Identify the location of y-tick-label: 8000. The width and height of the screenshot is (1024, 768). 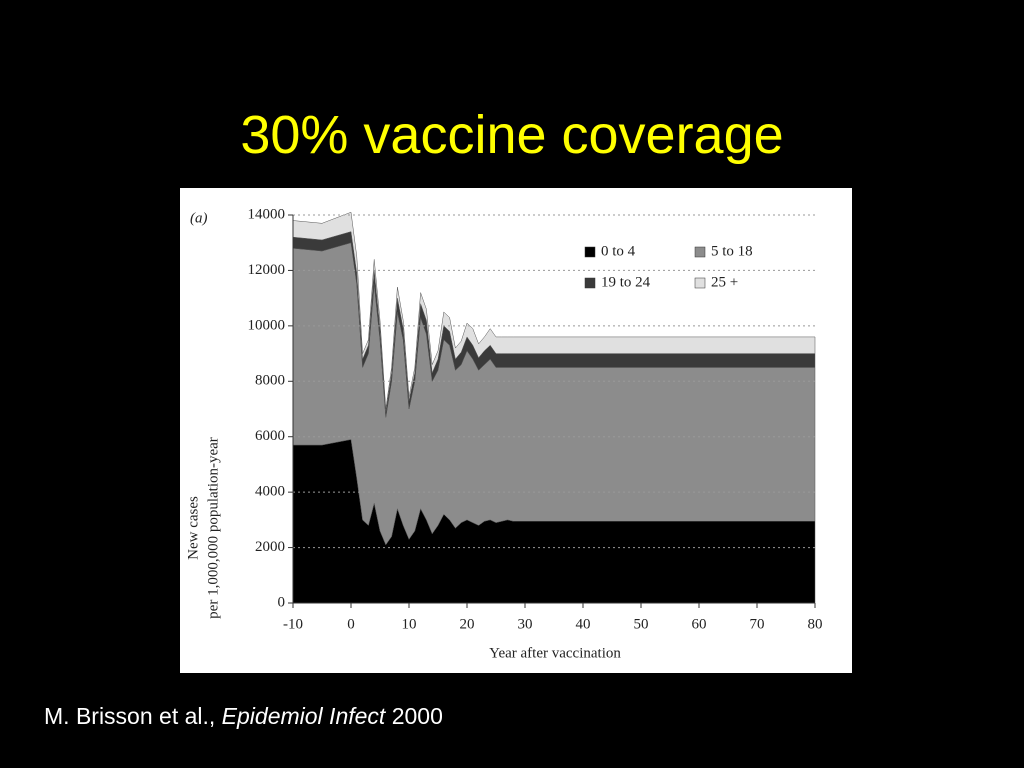
(270, 381).